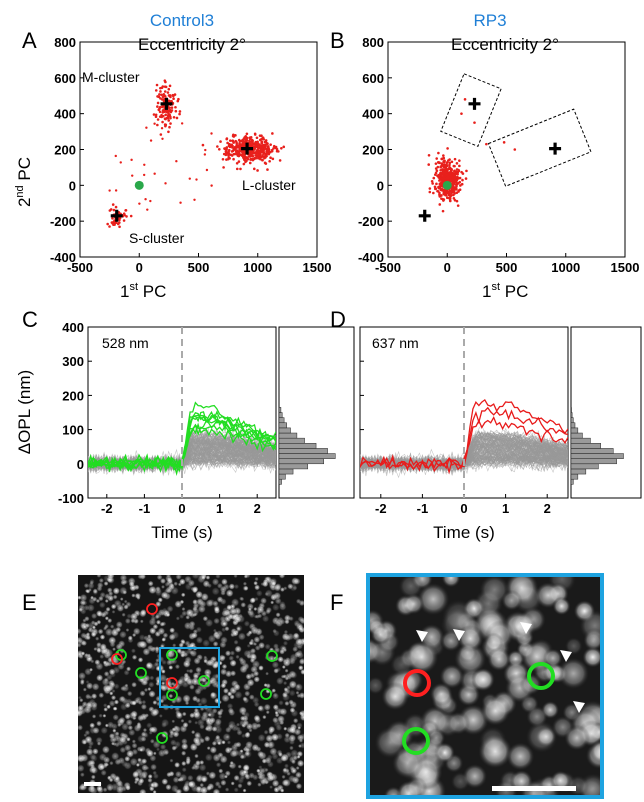 The image size is (644, 802). Describe the element at coordinates (371, 257) in the screenshot. I see `y-tick-label: -400` at that location.